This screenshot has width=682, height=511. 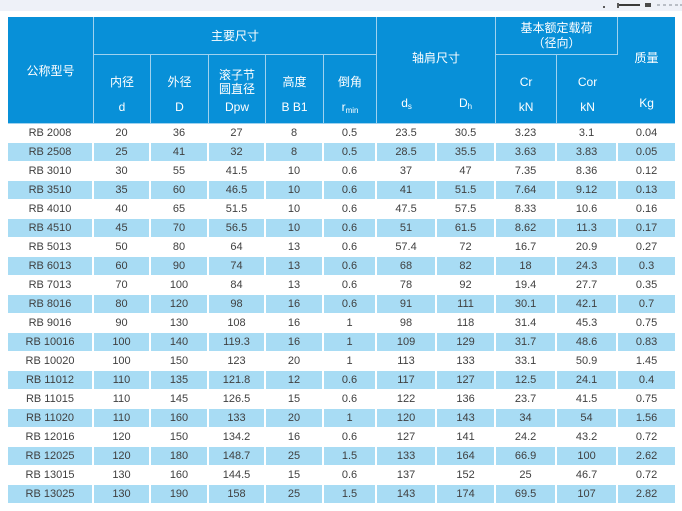 I want to click on value-cell: 35, so click(x=122, y=190).